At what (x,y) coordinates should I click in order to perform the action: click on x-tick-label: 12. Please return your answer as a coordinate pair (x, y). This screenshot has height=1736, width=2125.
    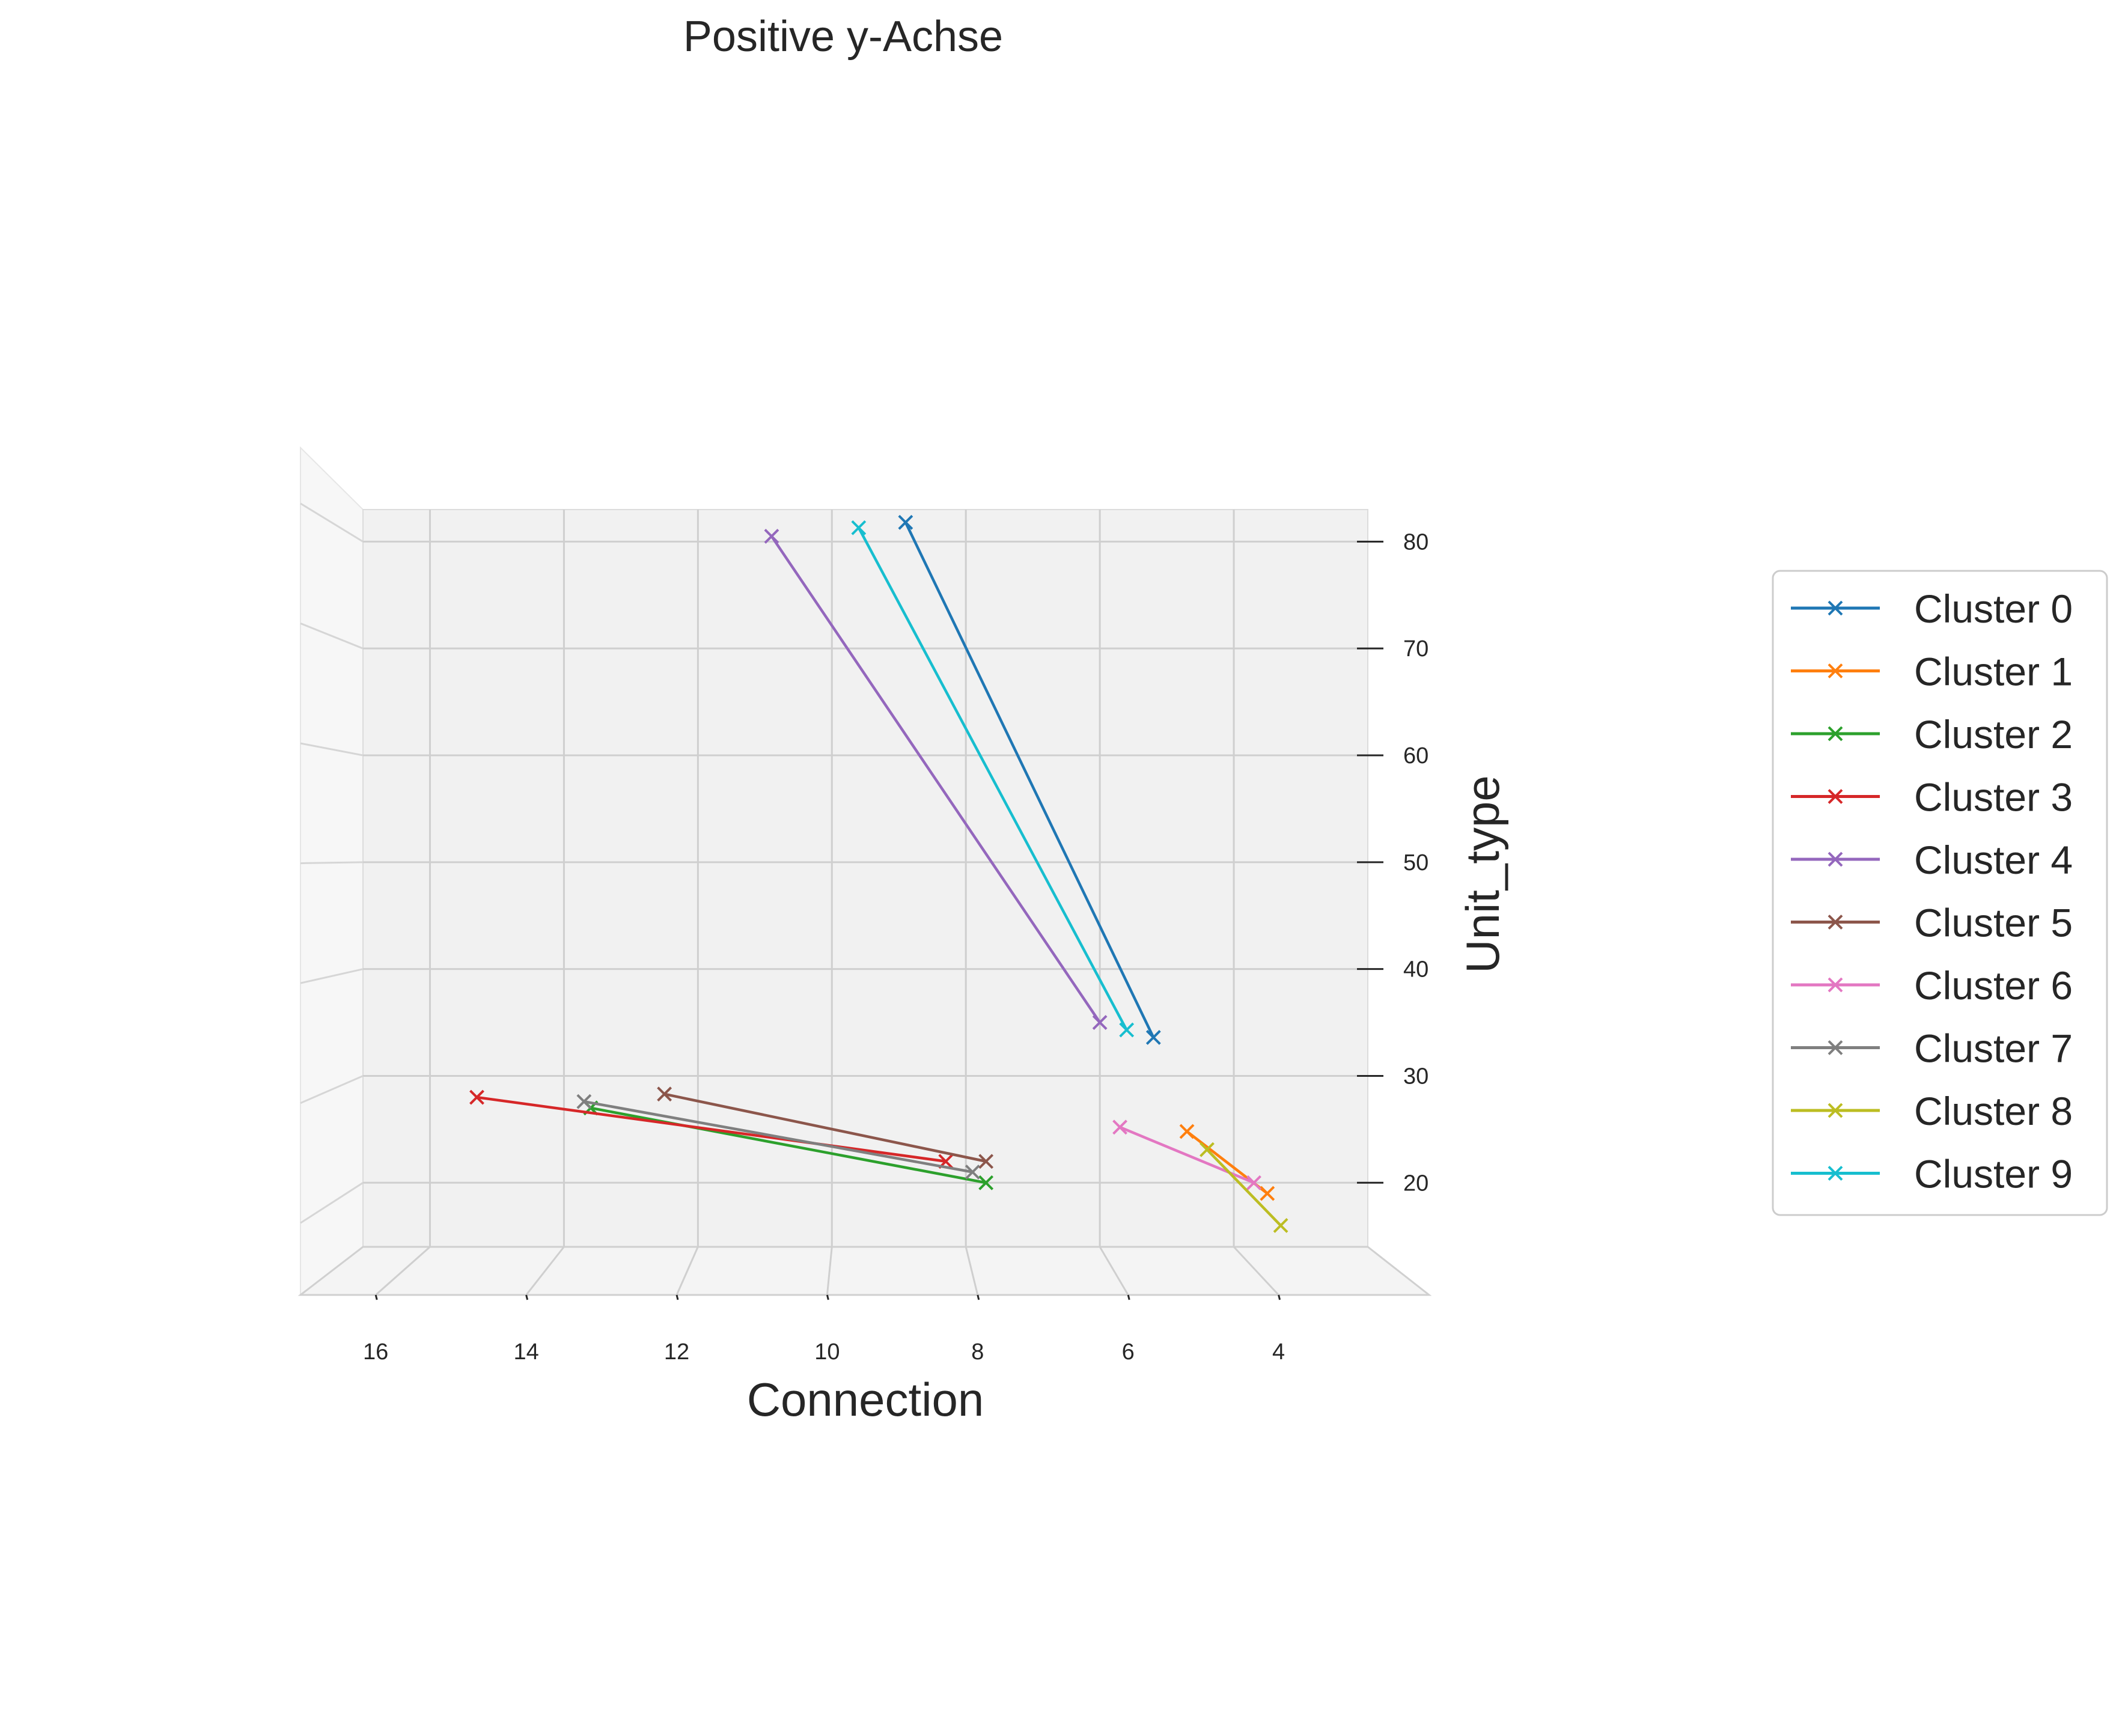
    Looking at the image, I should click on (676, 1352).